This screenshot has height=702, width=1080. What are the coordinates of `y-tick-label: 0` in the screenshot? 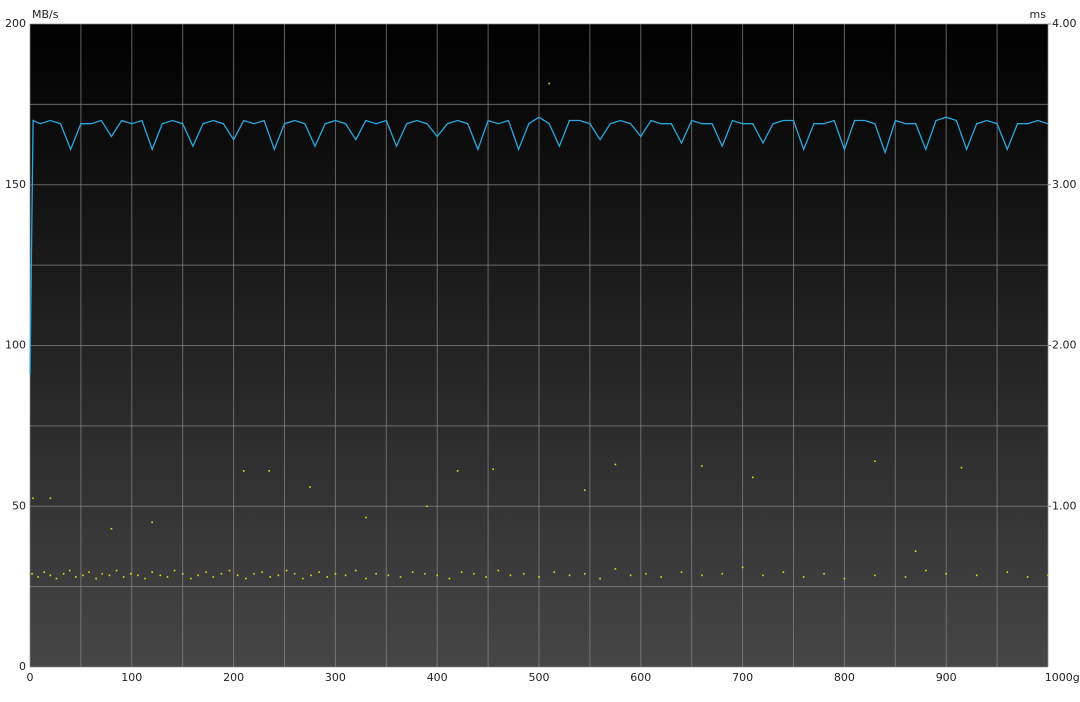 It's located at (22, 666).